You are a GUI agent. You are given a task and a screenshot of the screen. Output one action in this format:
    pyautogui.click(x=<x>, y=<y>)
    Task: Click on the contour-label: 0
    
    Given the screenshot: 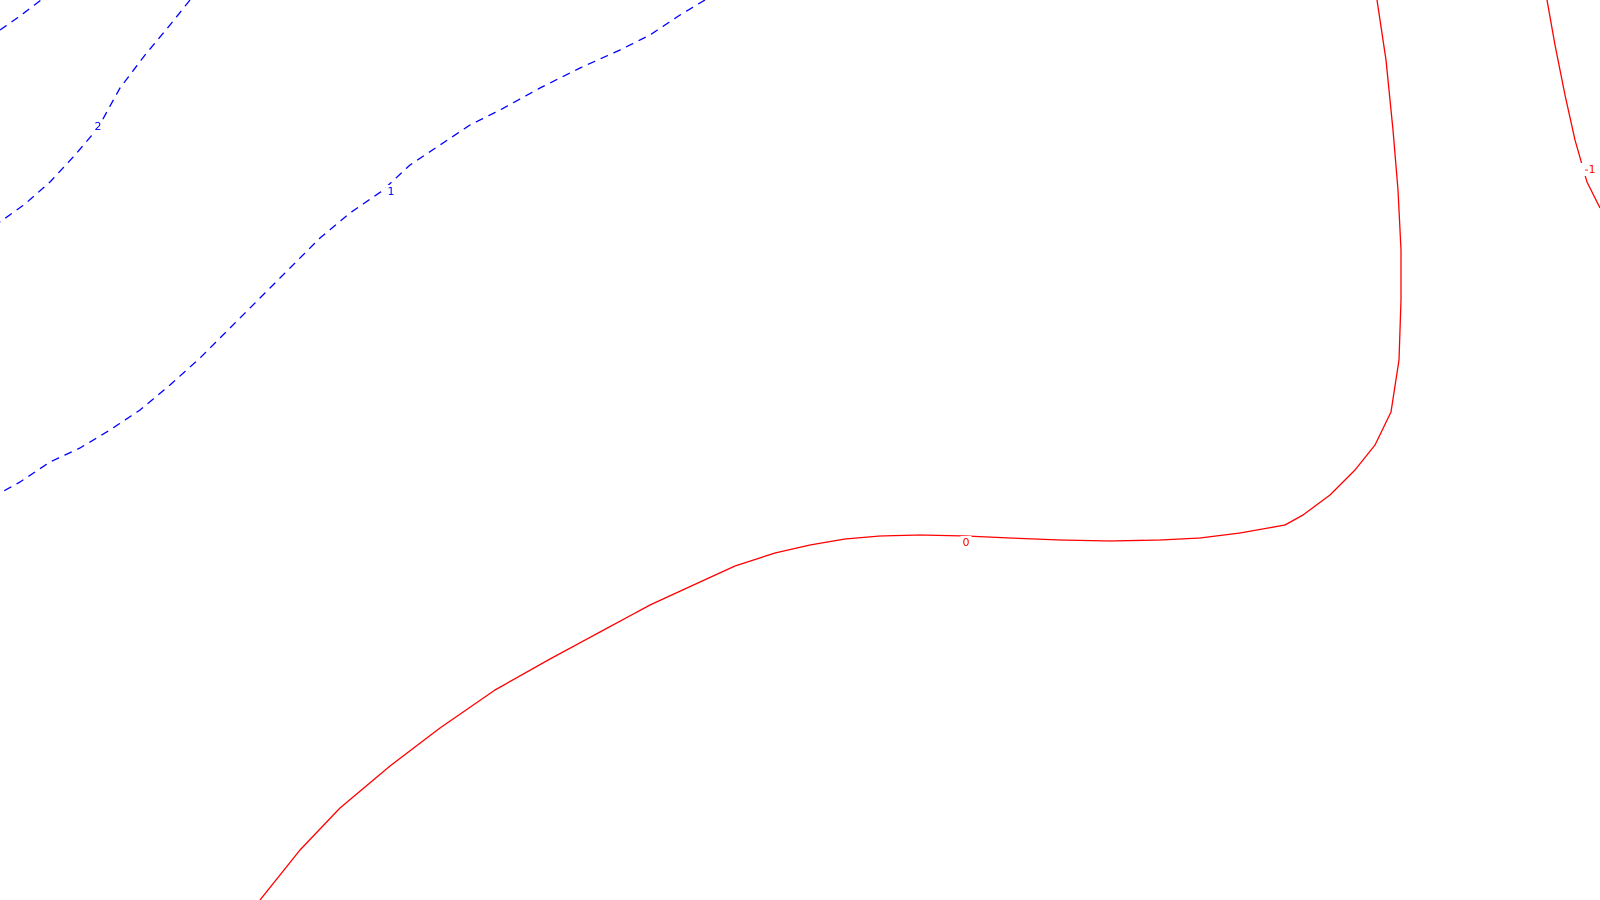 What is the action you would take?
    pyautogui.click(x=966, y=542)
    